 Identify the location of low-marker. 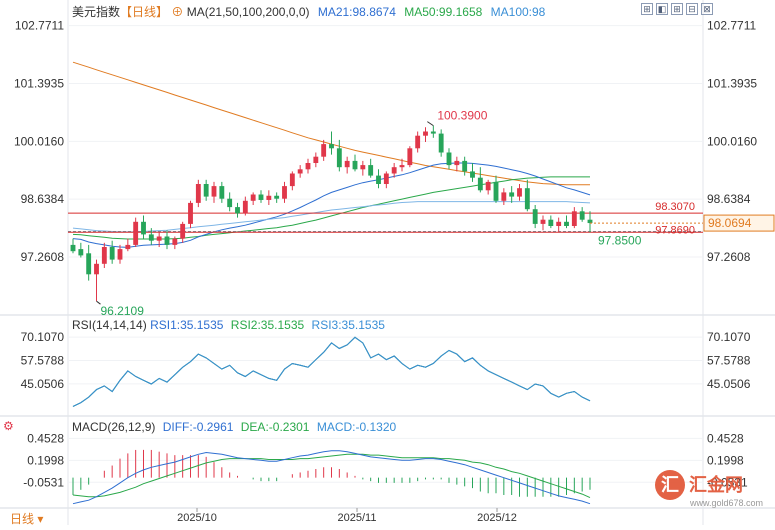
(98, 302).